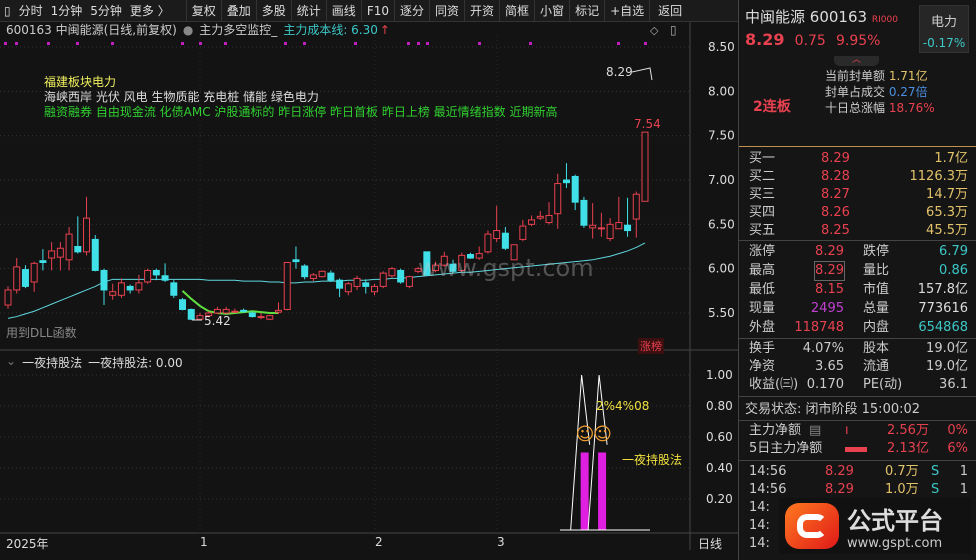 This screenshot has width=976, height=560. I want to click on stat-row: 换手 4.07% 股本 19.0亿, so click(858, 348).